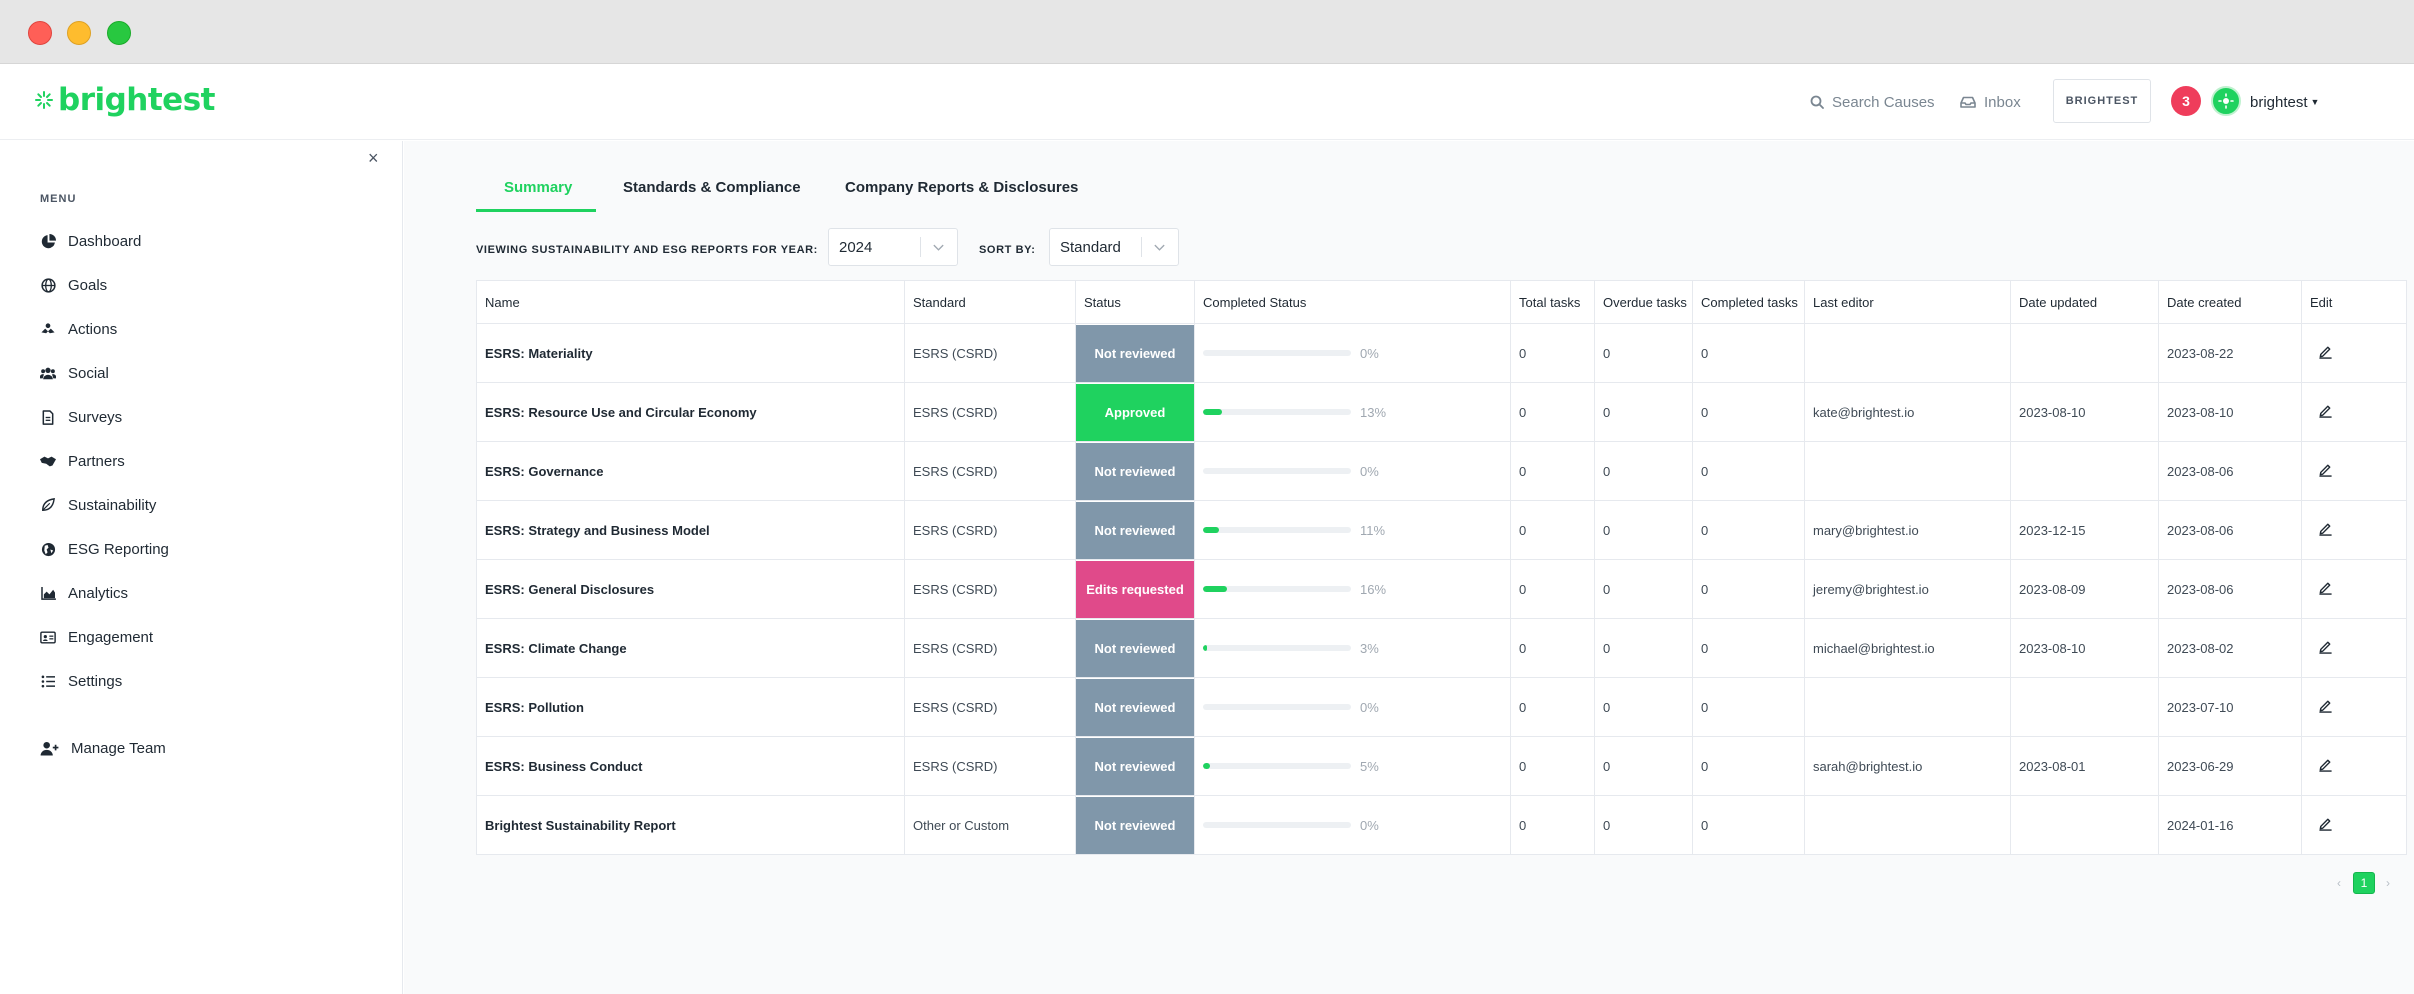 The image size is (2414, 994). I want to click on report-name: ESRS: Strategy and Business Model, so click(690, 530).